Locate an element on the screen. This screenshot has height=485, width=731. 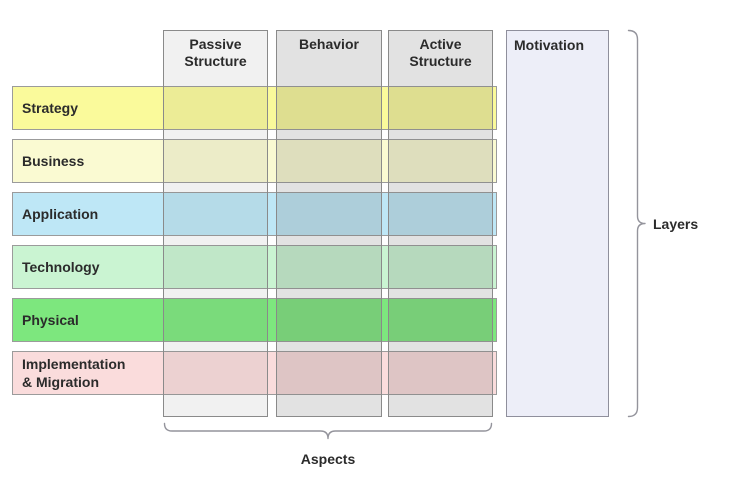
layer-row-implementation-migration: Implementation & Migration is located at coordinates (254, 373).